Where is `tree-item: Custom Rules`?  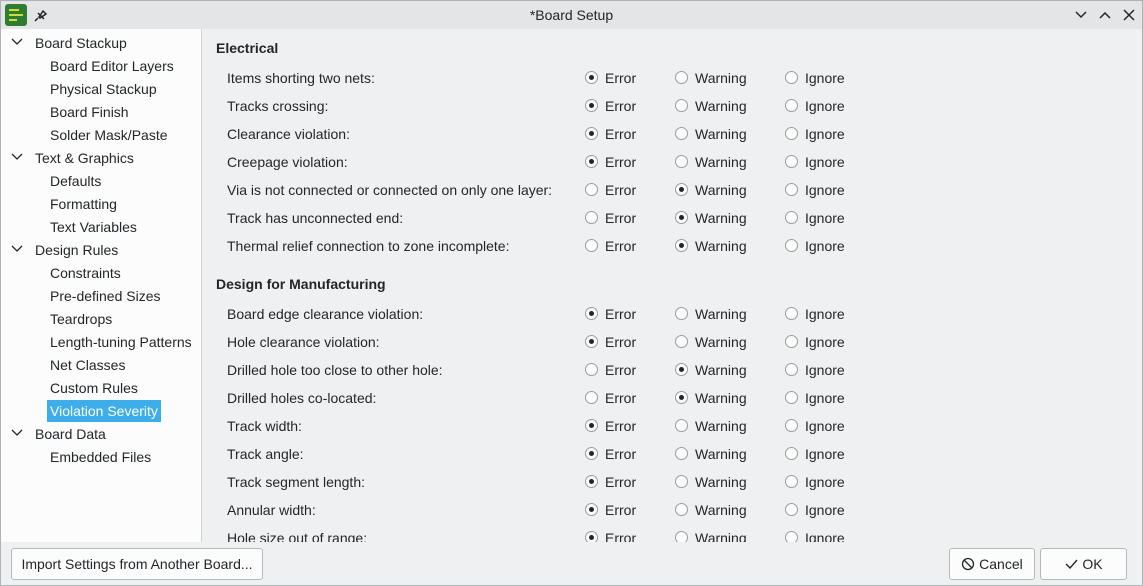 tree-item: Custom Rules is located at coordinates (94, 388).